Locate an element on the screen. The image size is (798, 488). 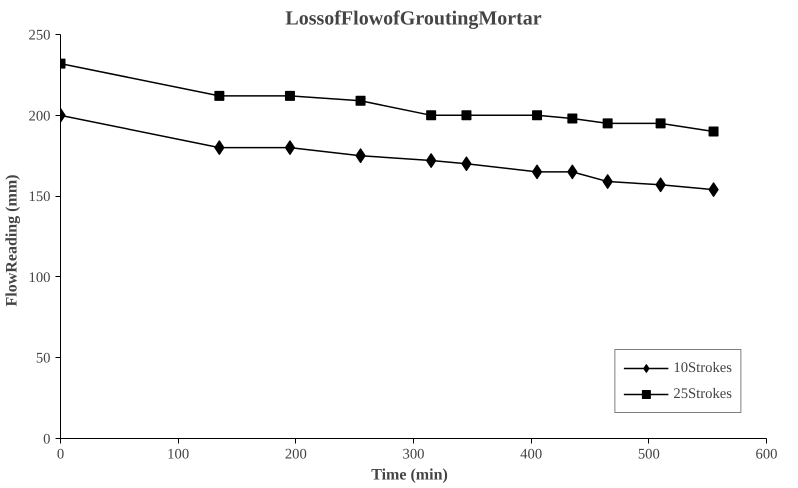
y-tick-label: 0 is located at coordinates (46, 440).